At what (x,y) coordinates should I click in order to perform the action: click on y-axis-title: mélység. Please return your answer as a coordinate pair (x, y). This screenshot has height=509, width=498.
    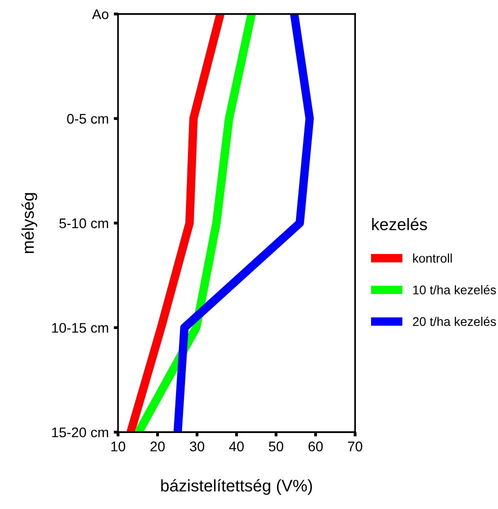
    Looking at the image, I should click on (29, 223).